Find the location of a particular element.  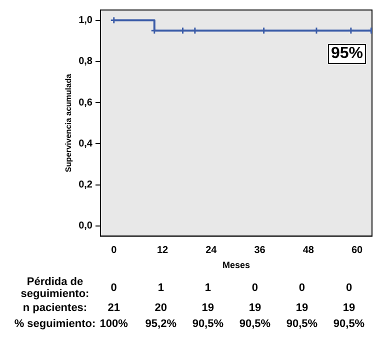

x-tick-label: 36 is located at coordinates (260, 250).